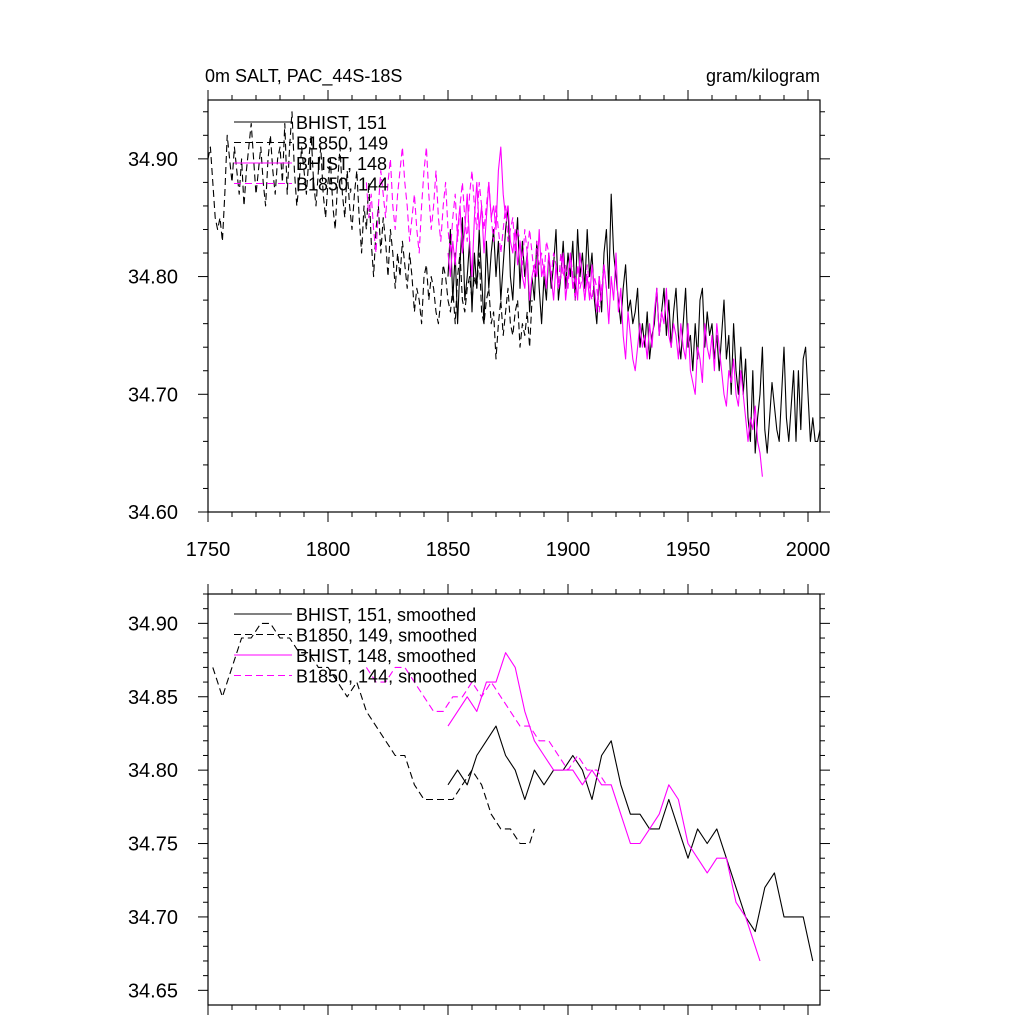 The image size is (1024, 1024). I want to click on x-tick-label: 1950, so click(688, 550).